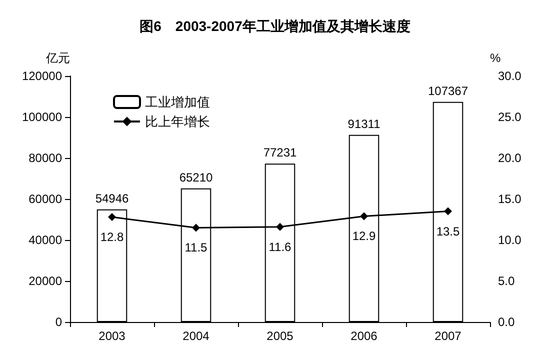  I want to click on data-label: 12.9, so click(364, 236).